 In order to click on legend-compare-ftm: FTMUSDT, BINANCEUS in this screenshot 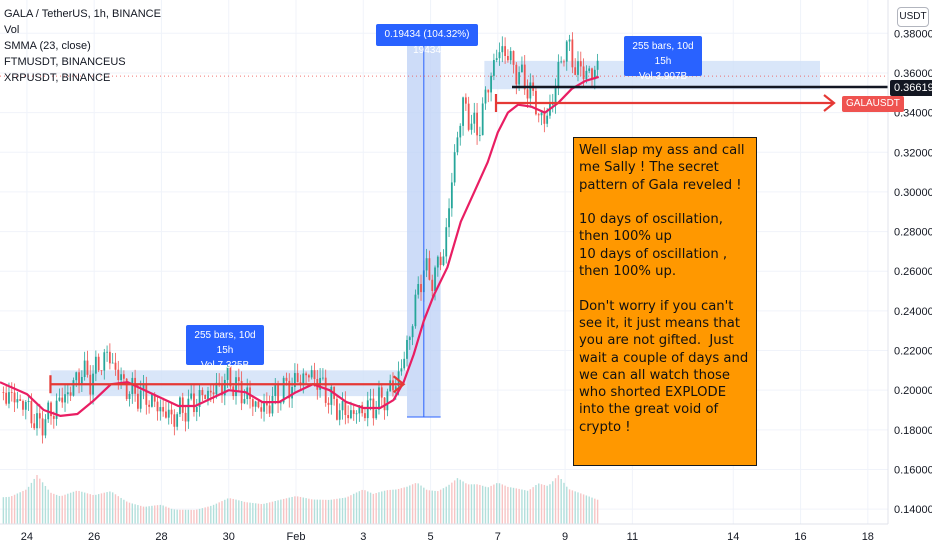, I will do `click(65, 62)`.